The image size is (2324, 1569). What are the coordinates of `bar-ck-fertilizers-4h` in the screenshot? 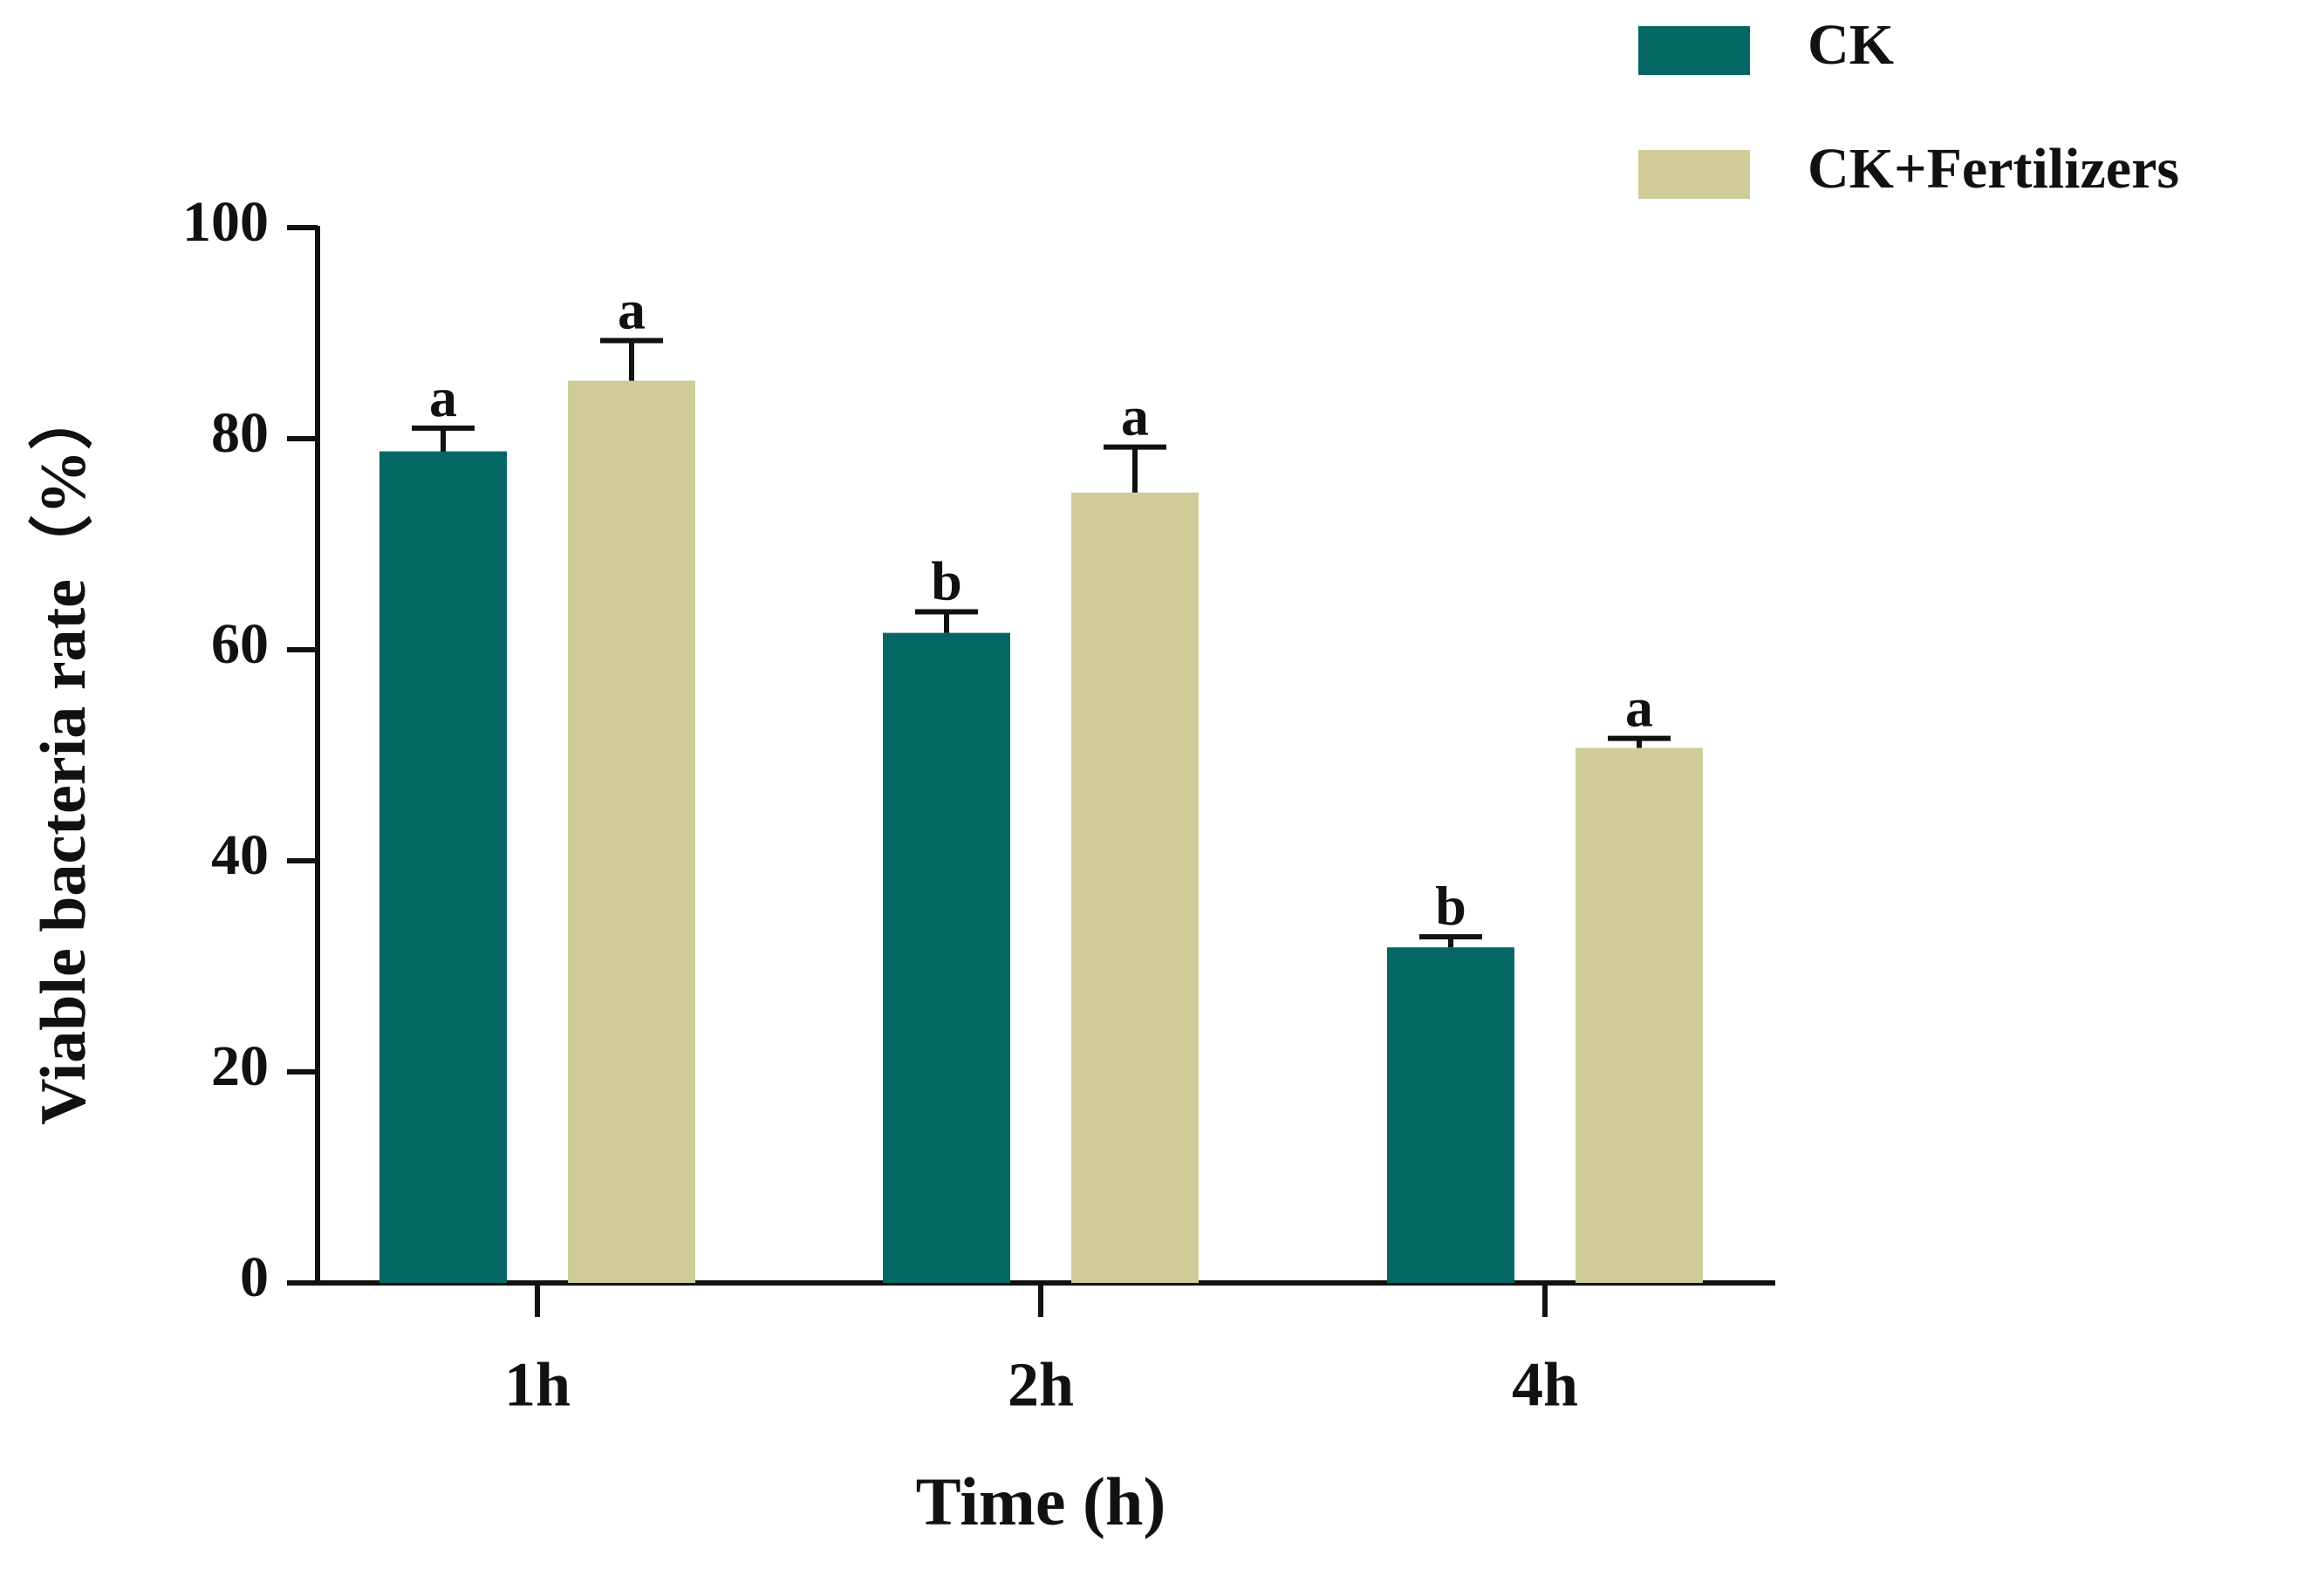 It's located at (1640, 1015).